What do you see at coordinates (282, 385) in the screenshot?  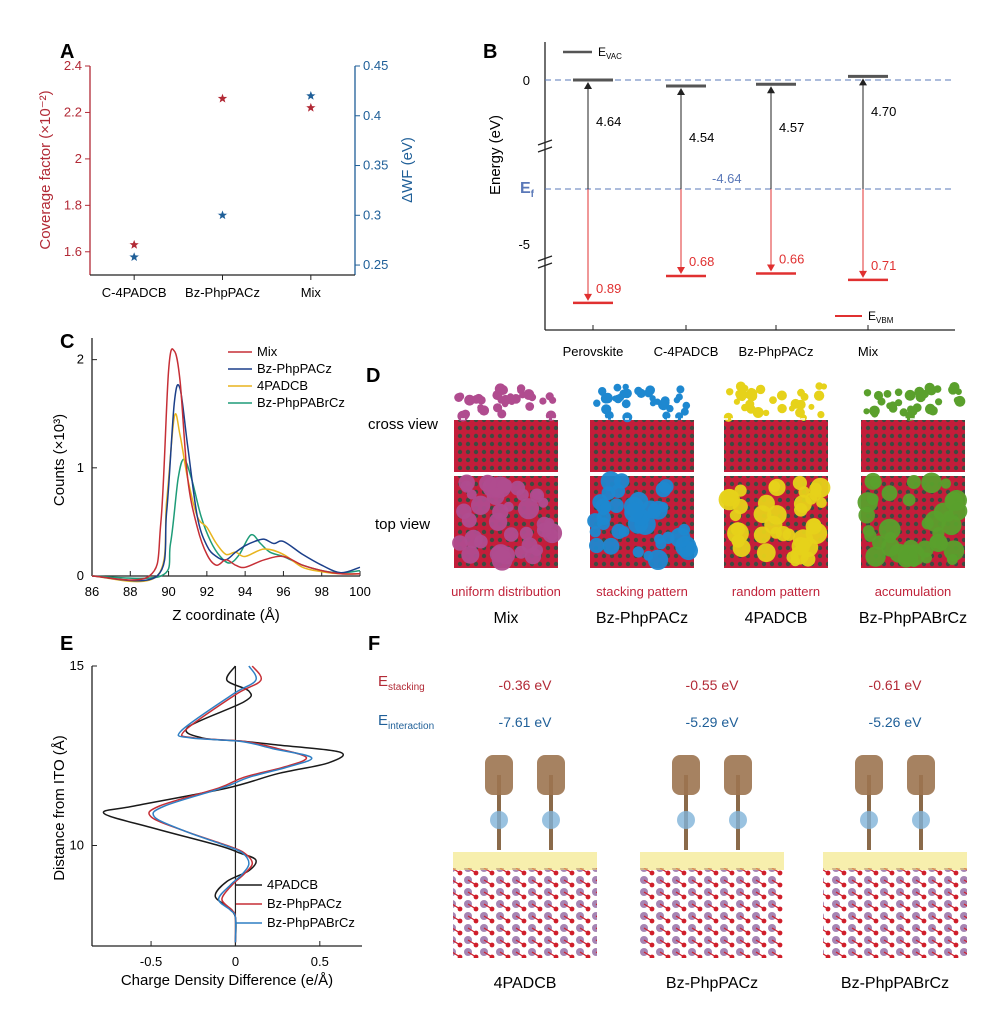 I see `panel-c-legend-label-2: 4PADCB` at bounding box center [282, 385].